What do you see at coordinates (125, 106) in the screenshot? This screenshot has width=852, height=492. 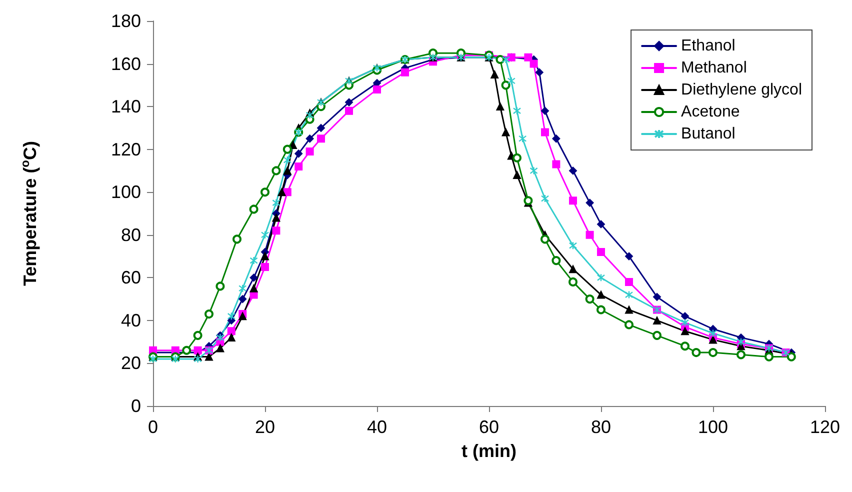 I see `y-tick-label: 140` at bounding box center [125, 106].